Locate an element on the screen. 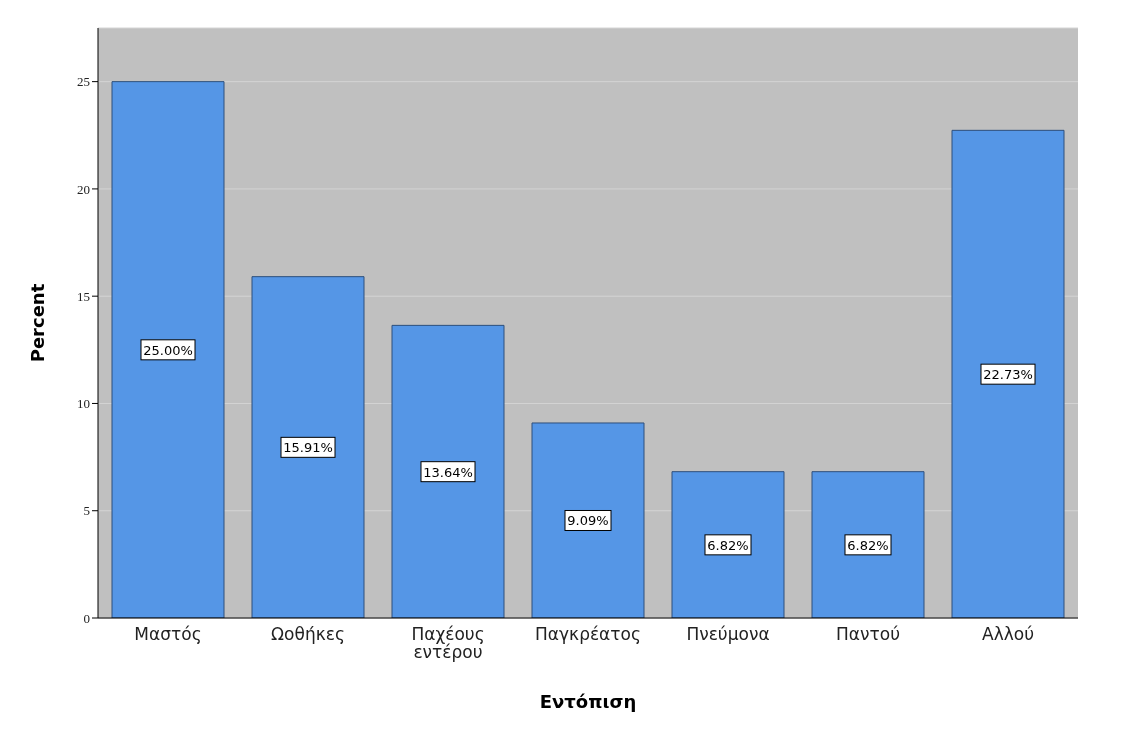 Image resolution: width=1125 pixels, height=756 pixels. y-tick-label: 0 is located at coordinates (86, 618).